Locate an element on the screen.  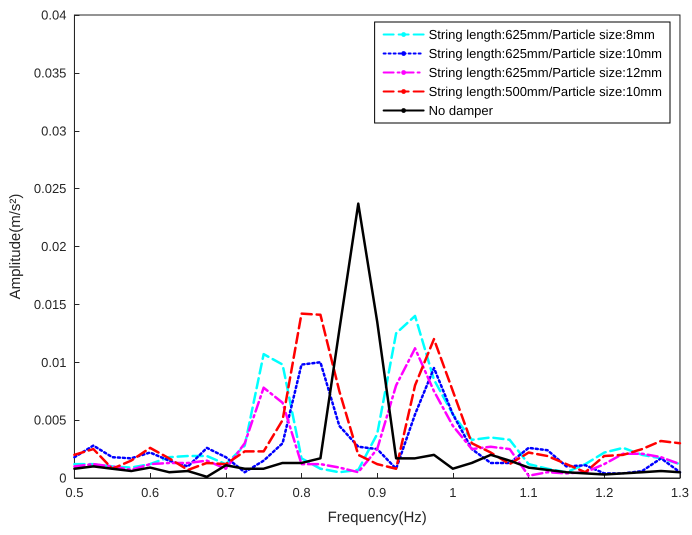
y-tick-label: 0.04 is located at coordinates (53, 15).